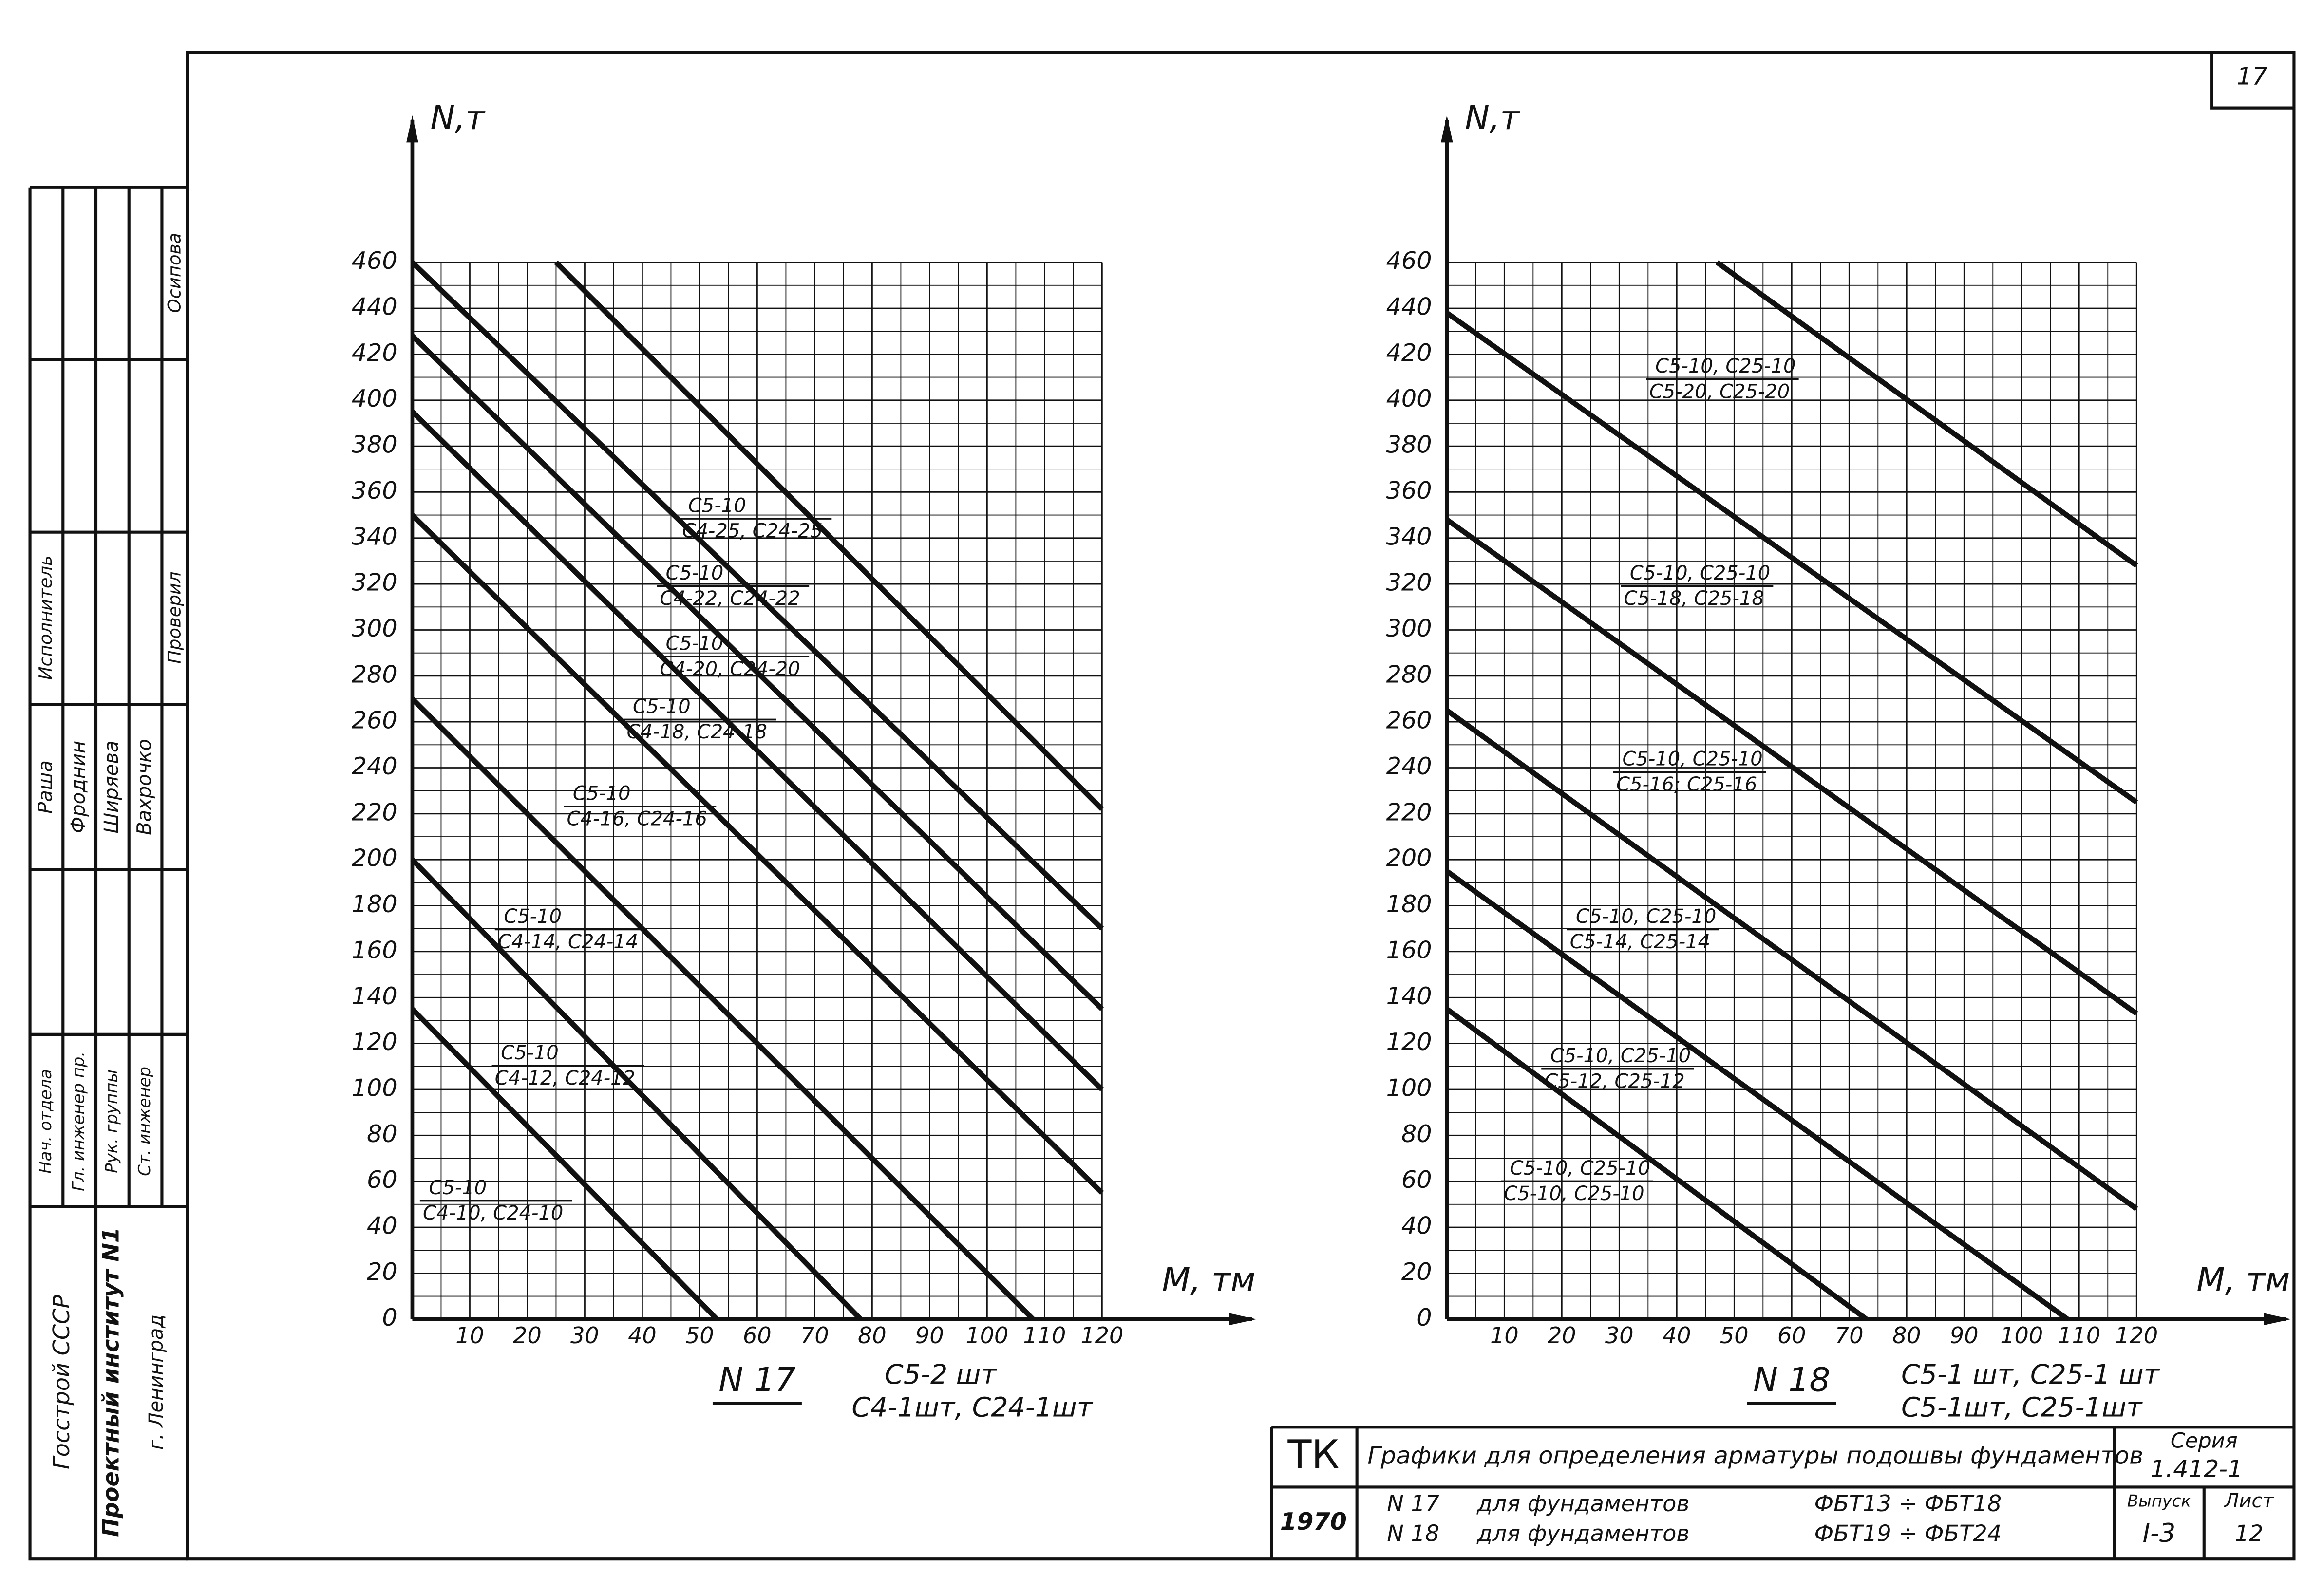  Describe the element at coordinates (1313, 1454) in the screenshot. I see `block-code: ТК` at that location.